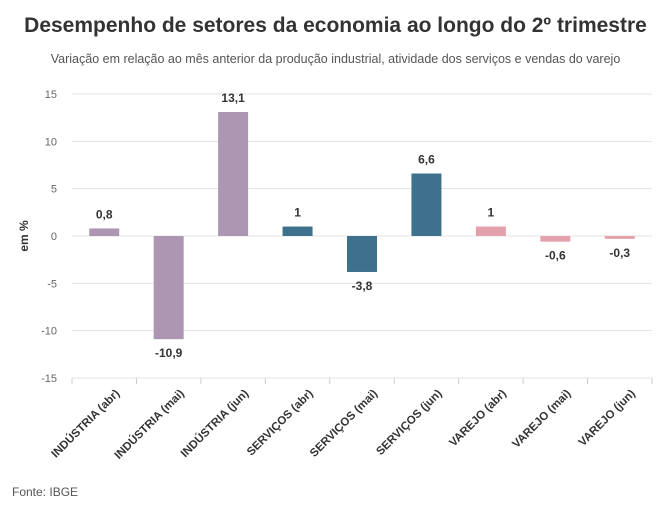 This screenshot has height=508, width=671. What do you see at coordinates (426, 160) in the screenshot?
I see `bar-value-label: 6,6` at bounding box center [426, 160].